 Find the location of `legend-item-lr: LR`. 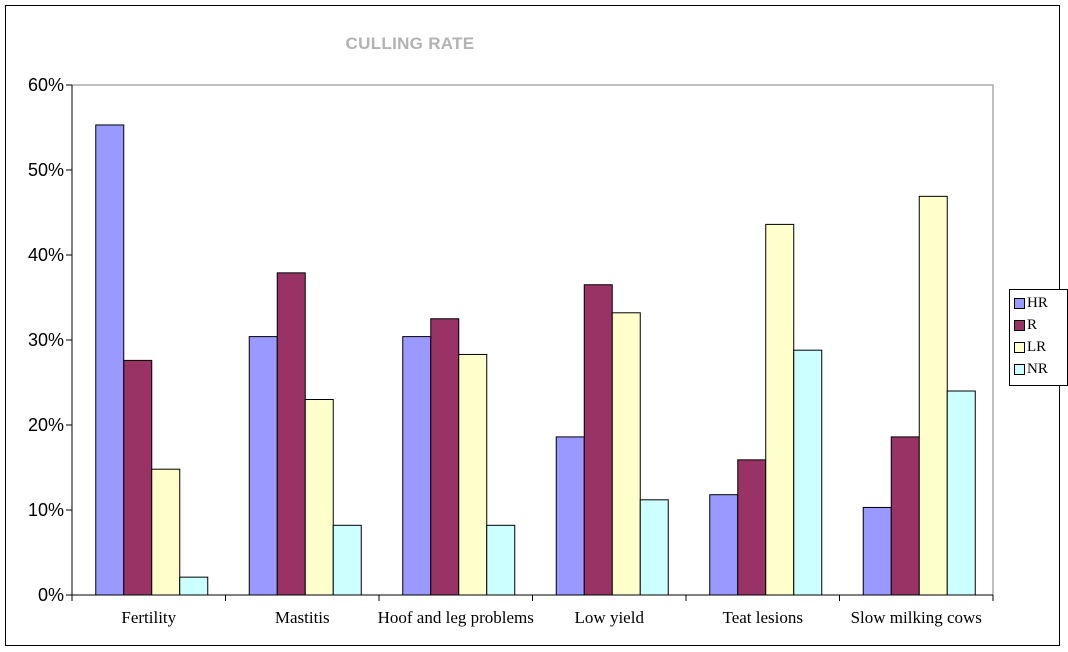

legend-item-lr: LR is located at coordinates (1030, 347).